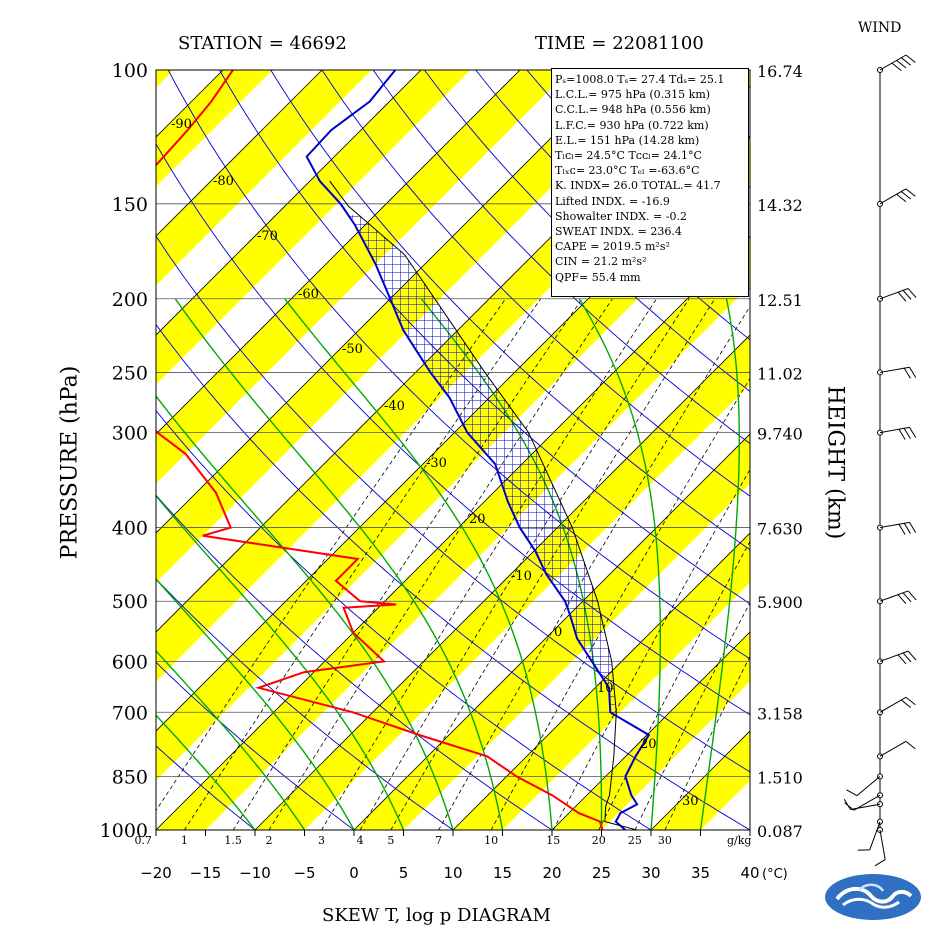  Describe the element at coordinates (404, 873) in the screenshot. I see `x-tick-label: 5` at that location.